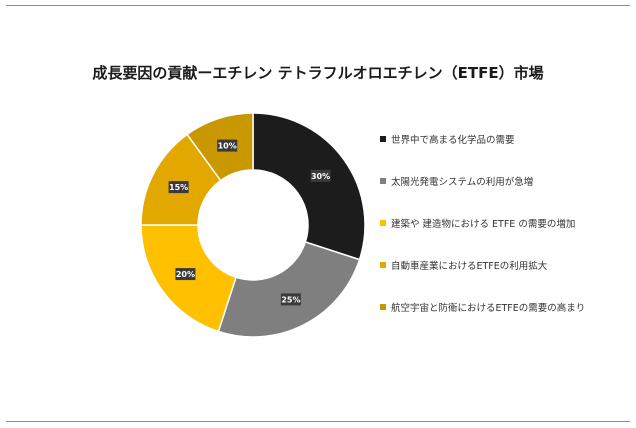 Image resolution: width=636 pixels, height=428 pixels. Describe the element at coordinates (469, 266) in the screenshot. I see `legend-label: 自動車産業におけるETFEの利用拡大` at that location.